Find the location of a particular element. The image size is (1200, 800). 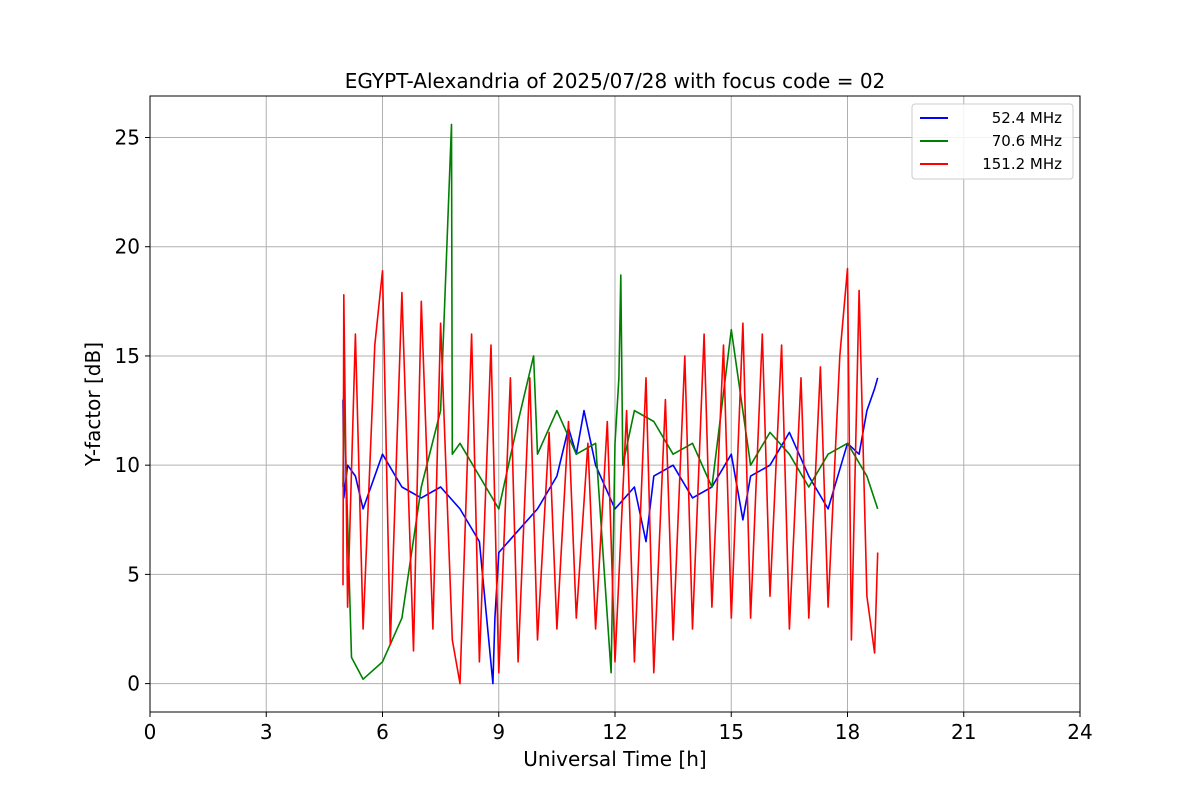

y-tick-label: 10 is located at coordinates (127, 465).